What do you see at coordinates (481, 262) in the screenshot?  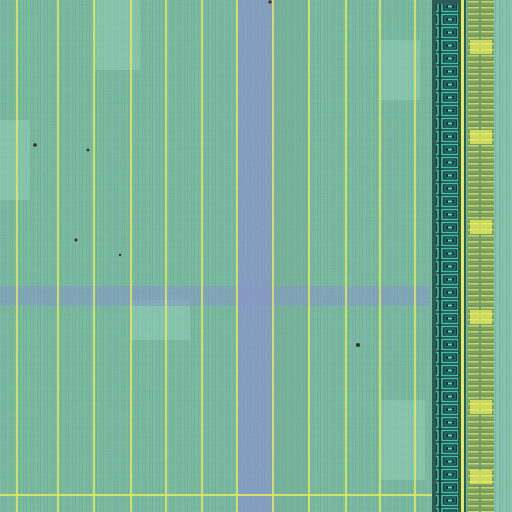 I see `ladder-highlights` at bounding box center [481, 262].